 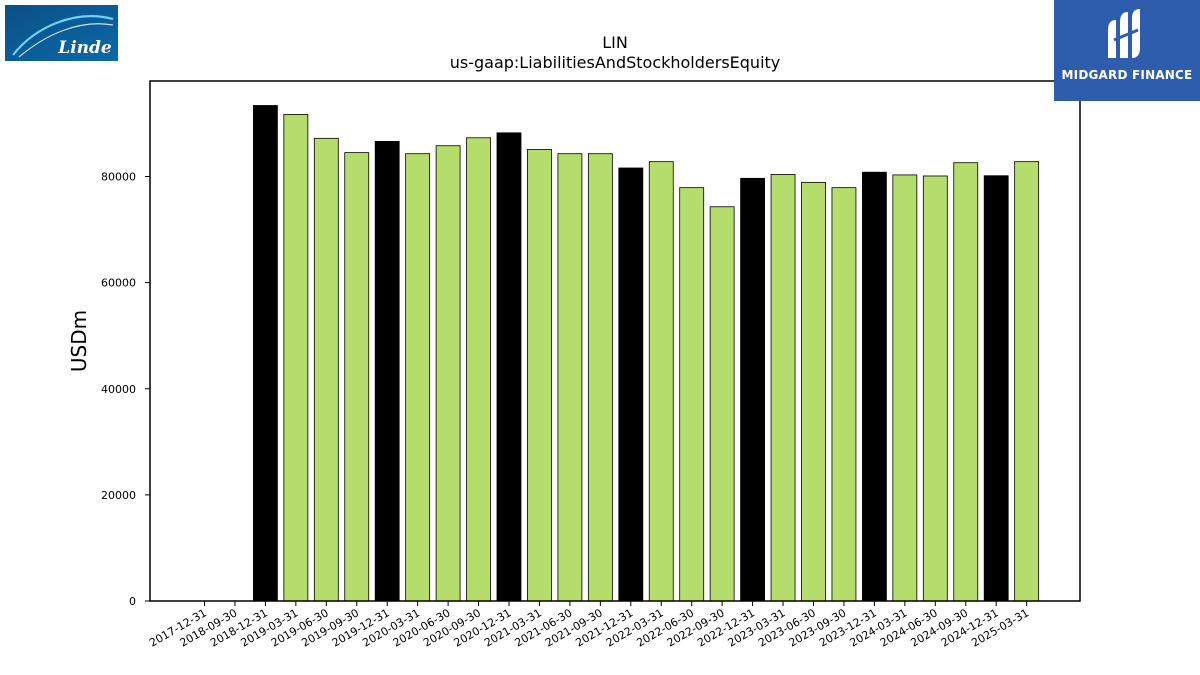 I want to click on y-axis-label: USDm, so click(x=79, y=341).